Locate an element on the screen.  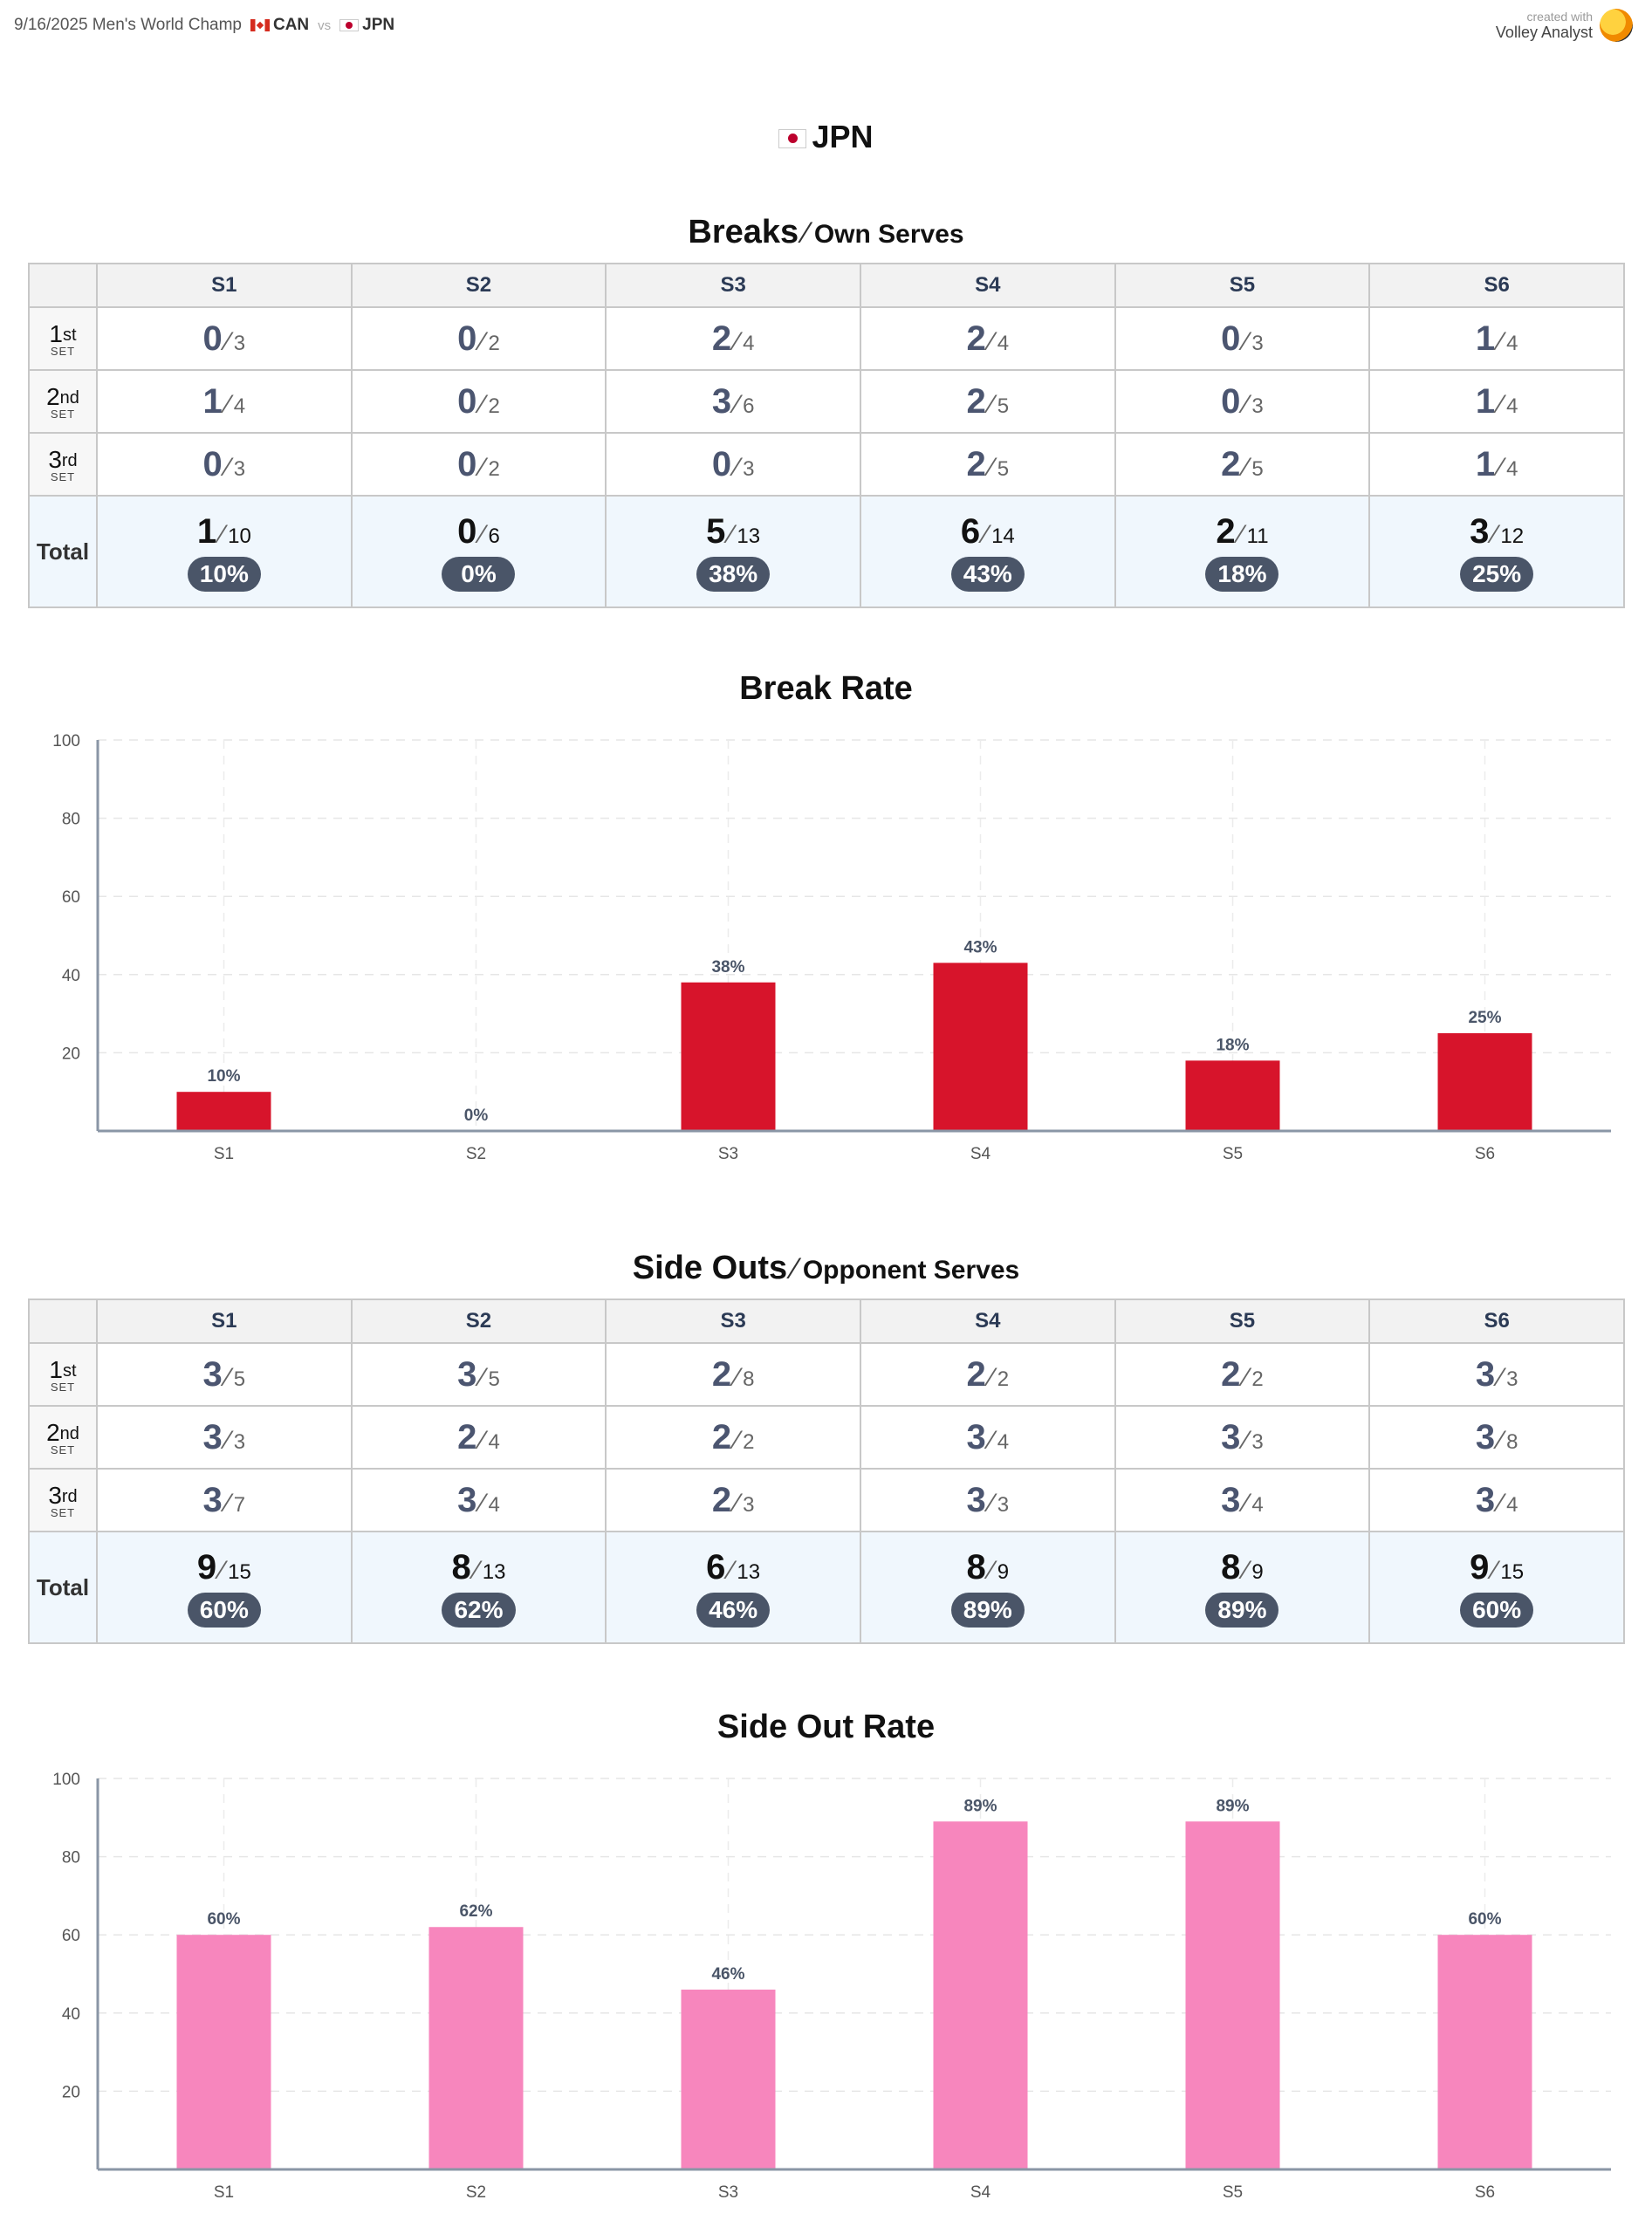
y-tick-label: 40 is located at coordinates (71, 976).